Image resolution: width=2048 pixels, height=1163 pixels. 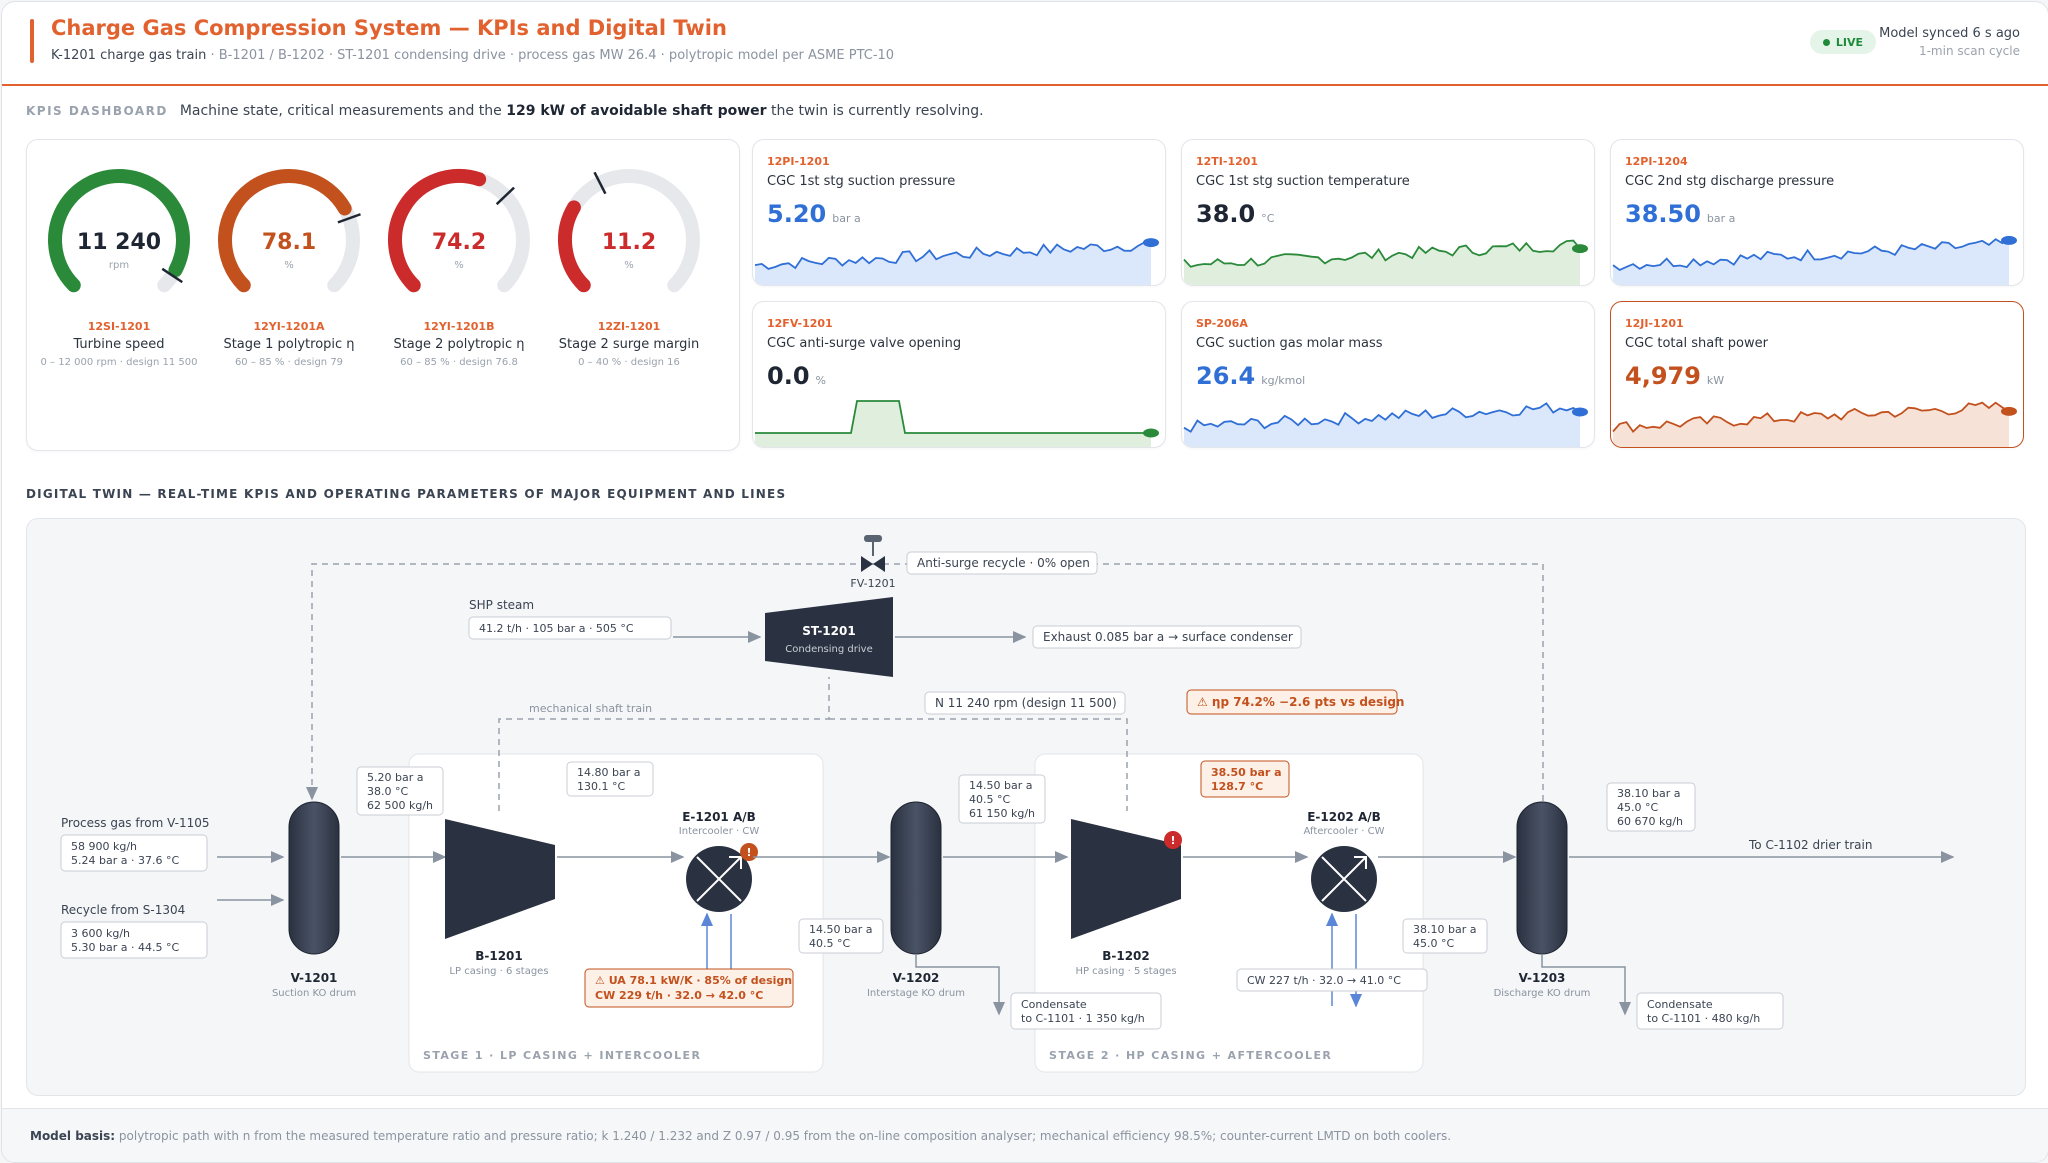 I want to click on steam-title: SHP steam, so click(x=501, y=605).